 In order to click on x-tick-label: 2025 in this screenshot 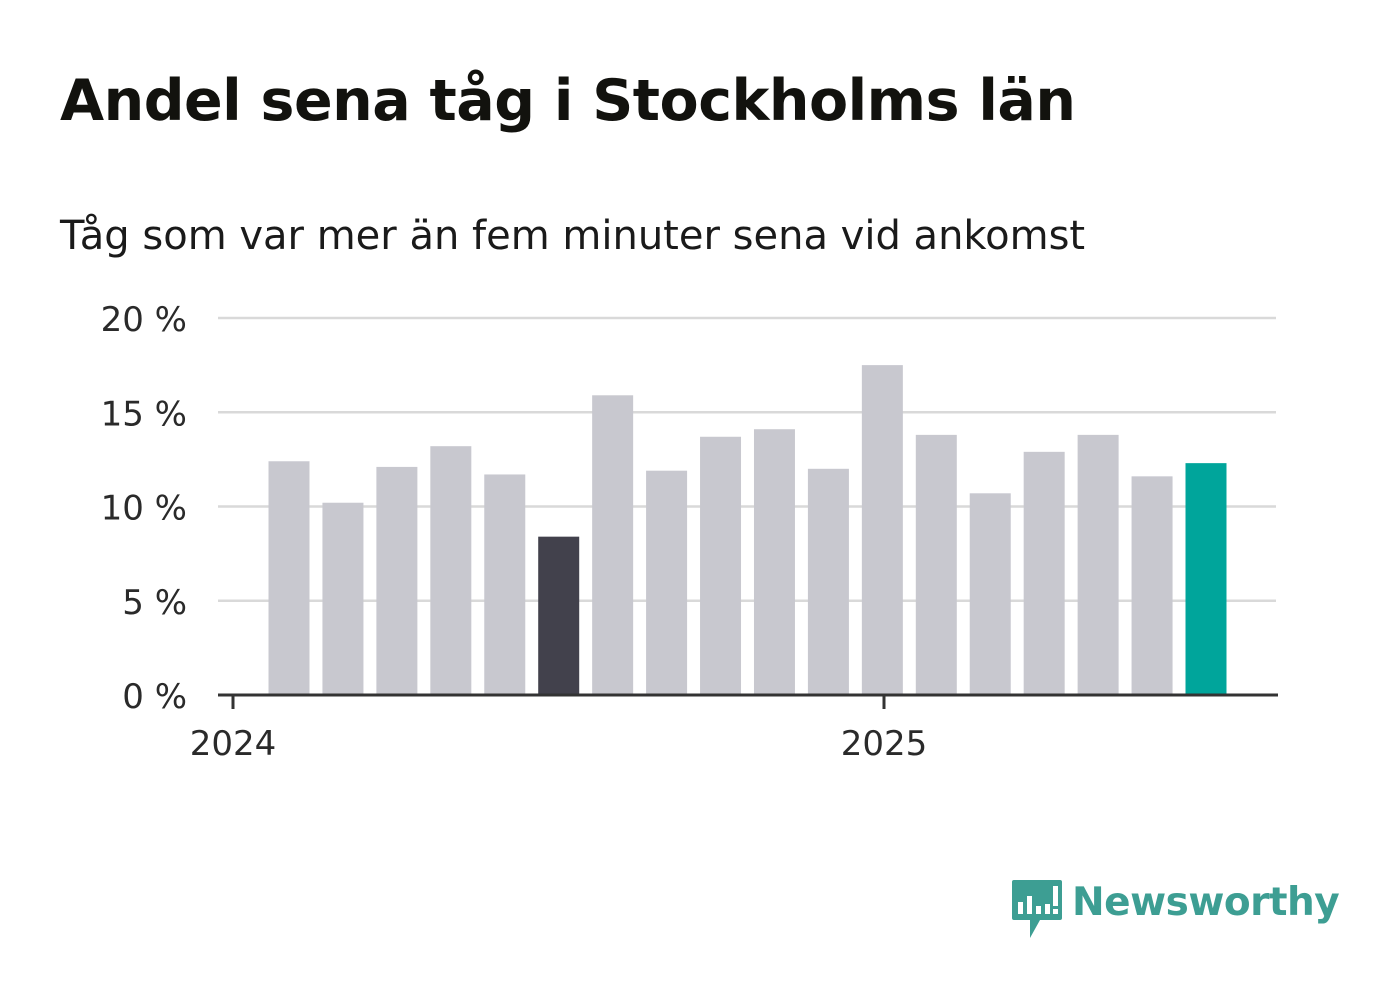, I will do `click(884, 744)`.